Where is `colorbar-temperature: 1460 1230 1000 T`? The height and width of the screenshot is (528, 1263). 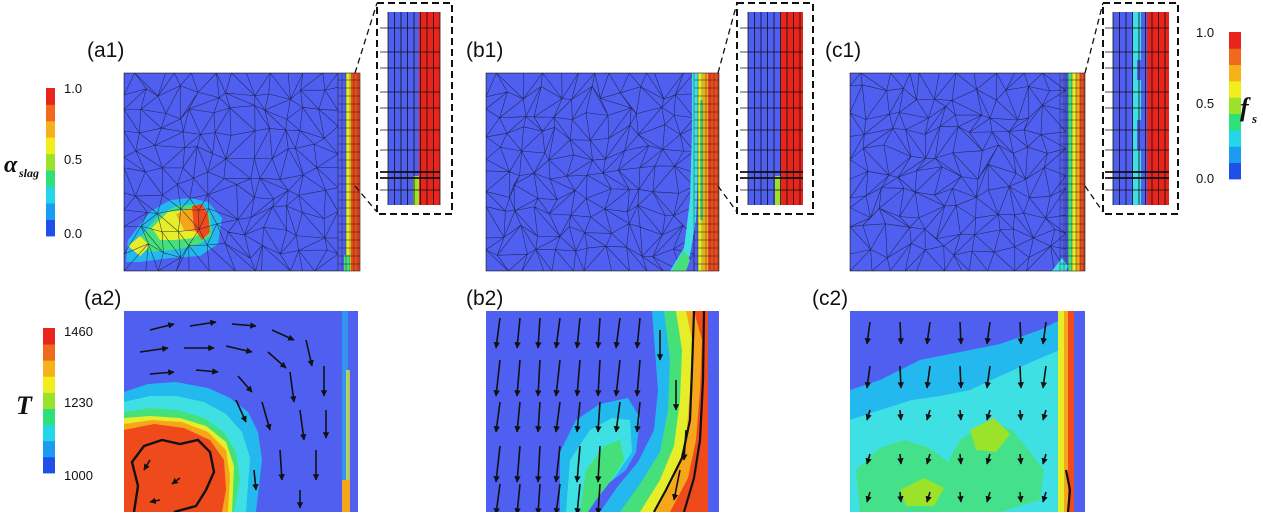 colorbar-temperature: 1460 1230 1000 T is located at coordinates (54, 403).